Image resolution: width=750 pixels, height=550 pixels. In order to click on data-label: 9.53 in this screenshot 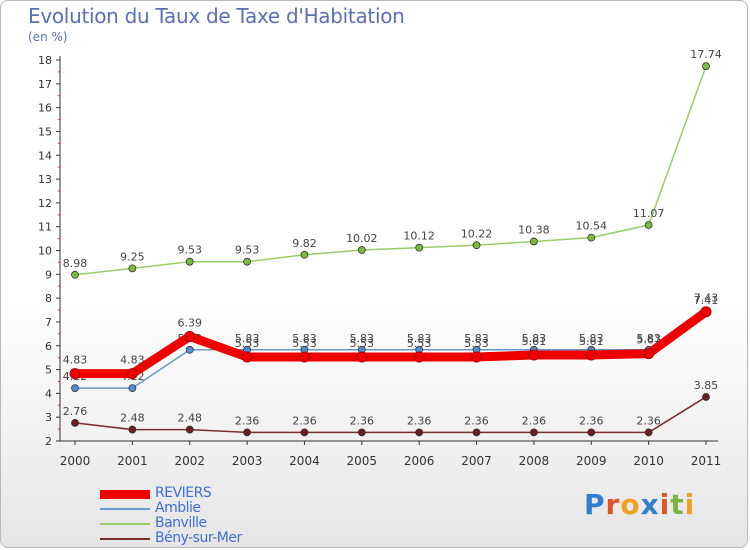, I will do `click(189, 250)`.